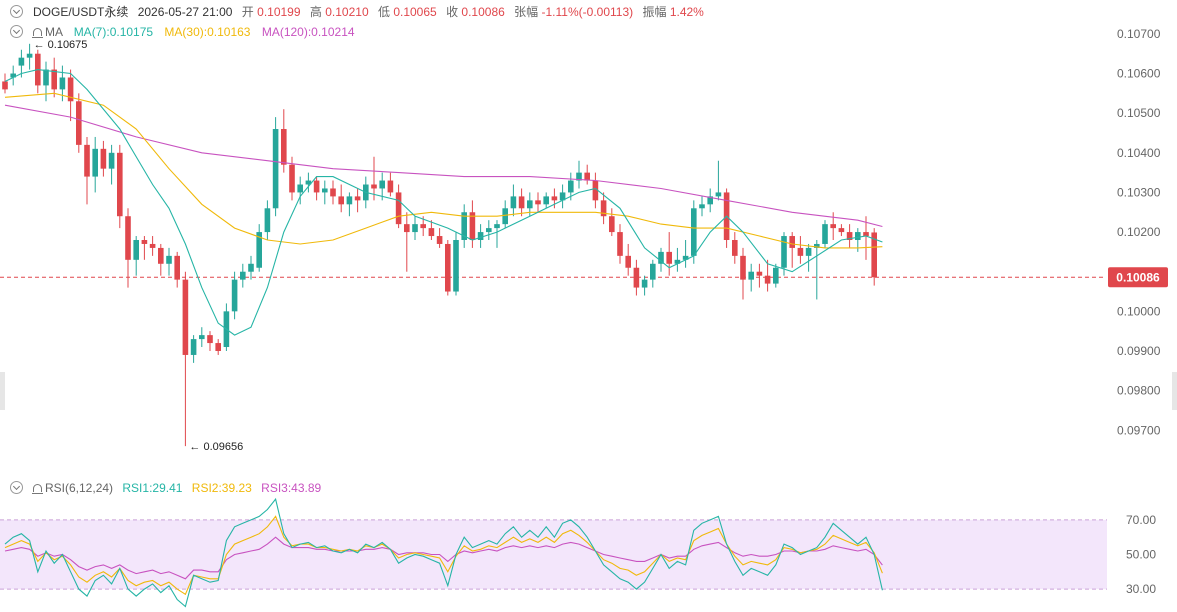 This screenshot has width=1177, height=612. What do you see at coordinates (152, 488) in the screenshot?
I see `rsi1-legend-value: RSI1:29.41` at bounding box center [152, 488].